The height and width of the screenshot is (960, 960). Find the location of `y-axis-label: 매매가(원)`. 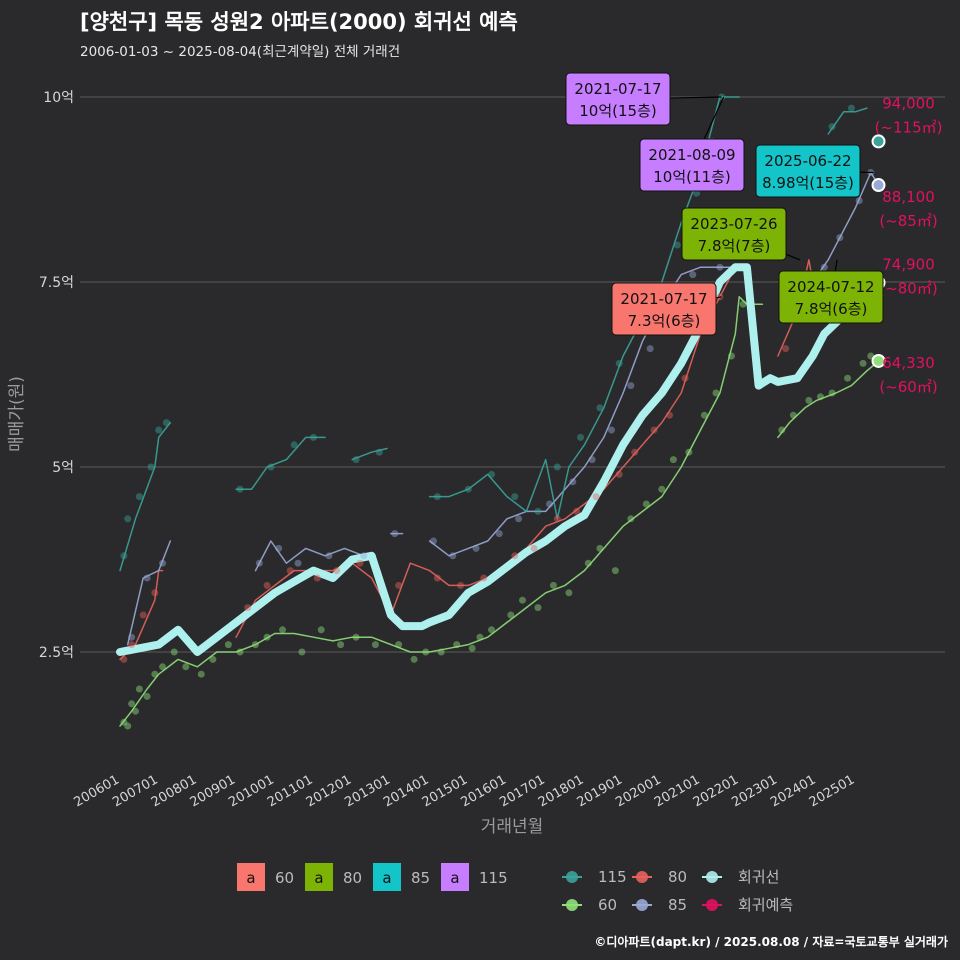

y-axis-label: 매매가(원) is located at coordinates (17, 414).